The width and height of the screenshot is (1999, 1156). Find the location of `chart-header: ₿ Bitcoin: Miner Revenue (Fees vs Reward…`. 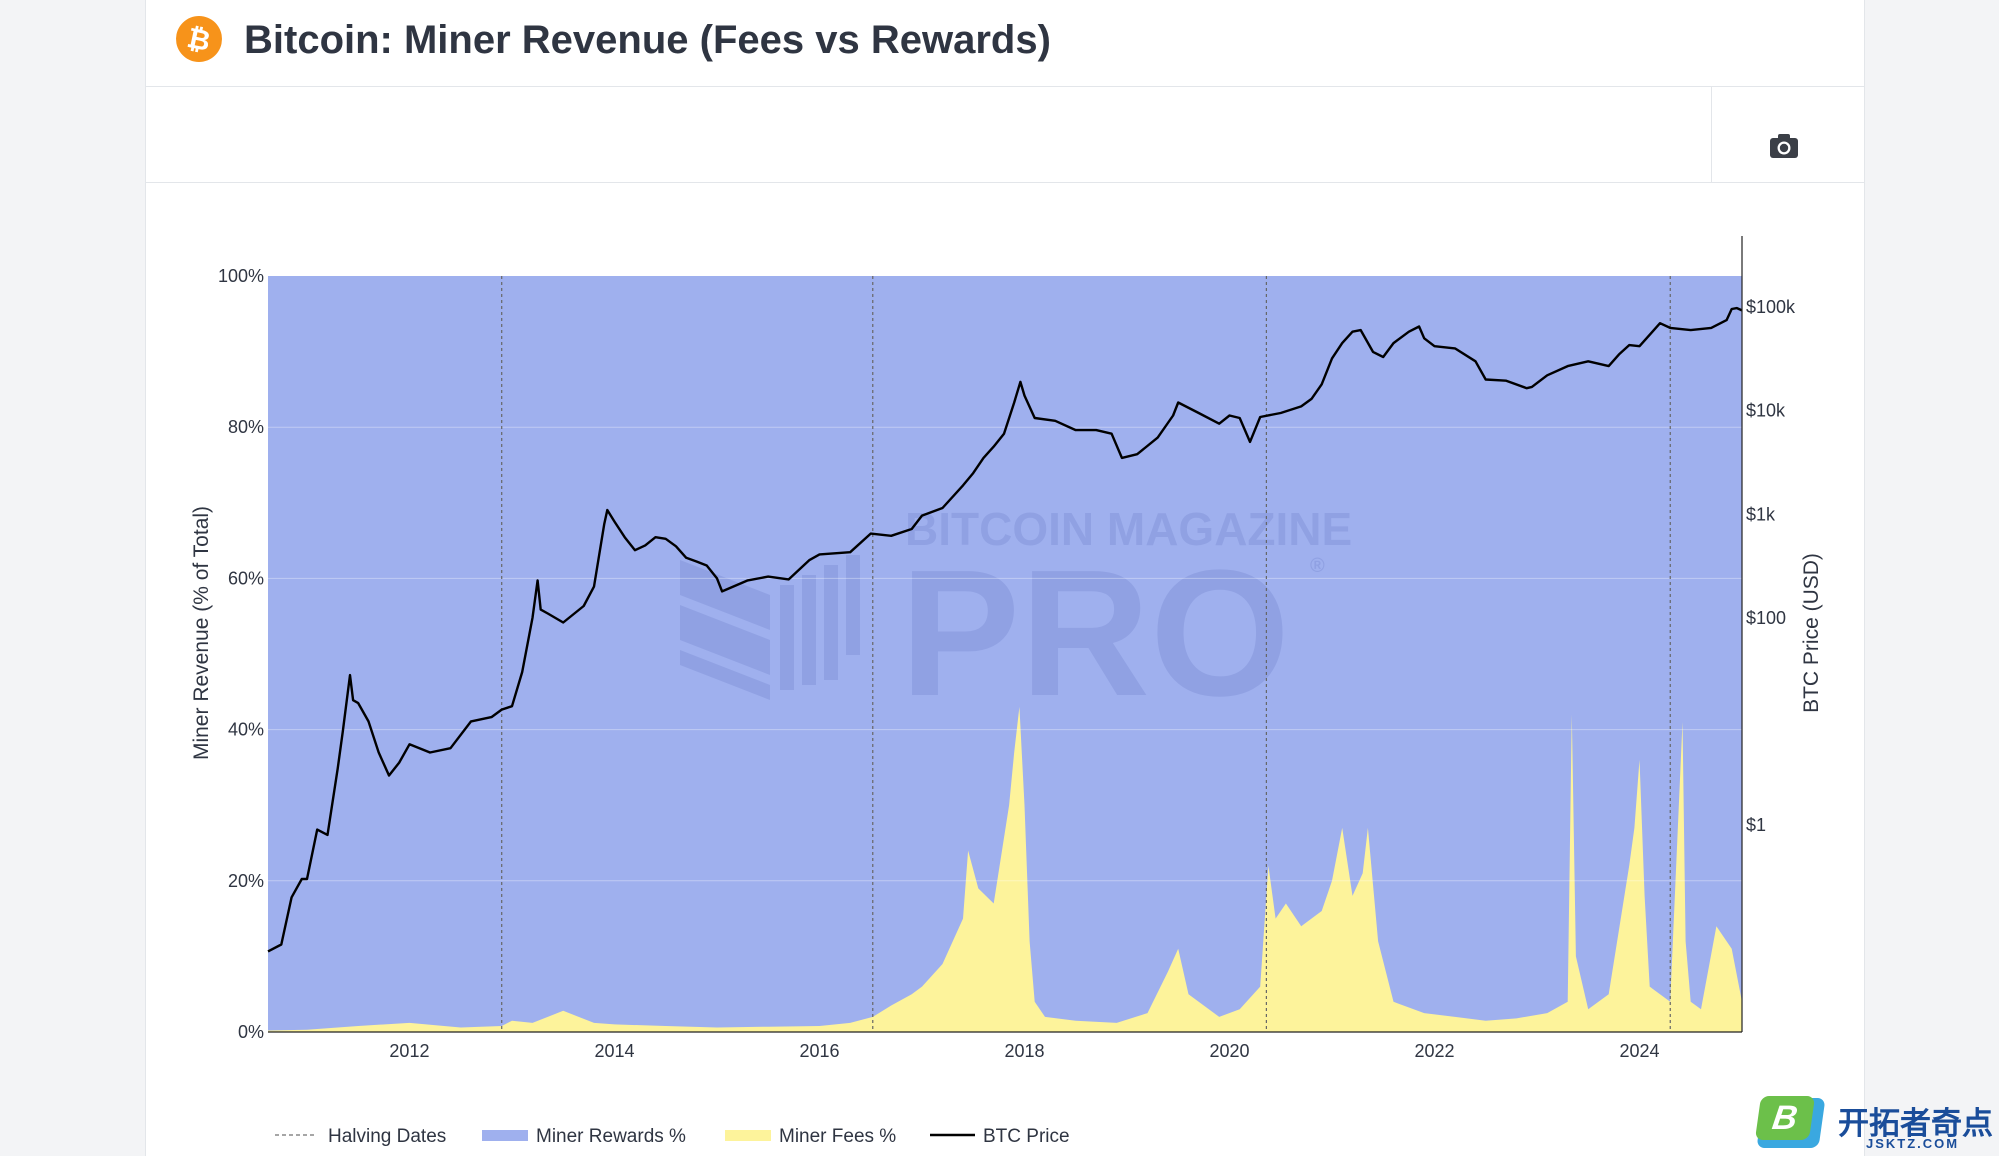

chart-header: ₿ Bitcoin: Miner Revenue (Fees vs Reward… is located at coordinates (1005, 43).